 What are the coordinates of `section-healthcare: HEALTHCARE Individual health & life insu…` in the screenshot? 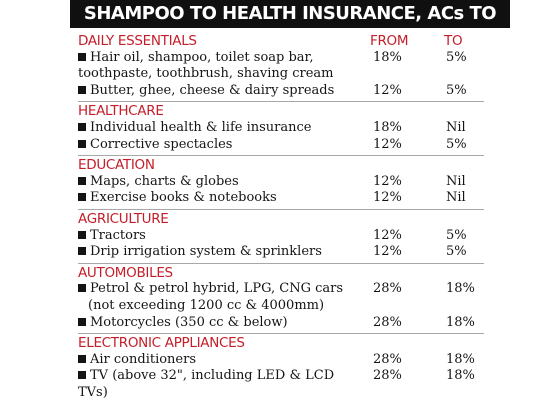 It's located at (281, 128).